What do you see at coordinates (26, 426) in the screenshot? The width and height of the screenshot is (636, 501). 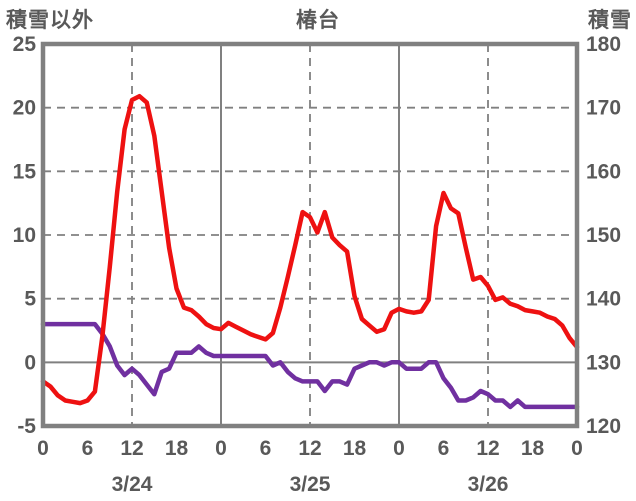 I see `left-tick-label--5: -5` at bounding box center [26, 426].